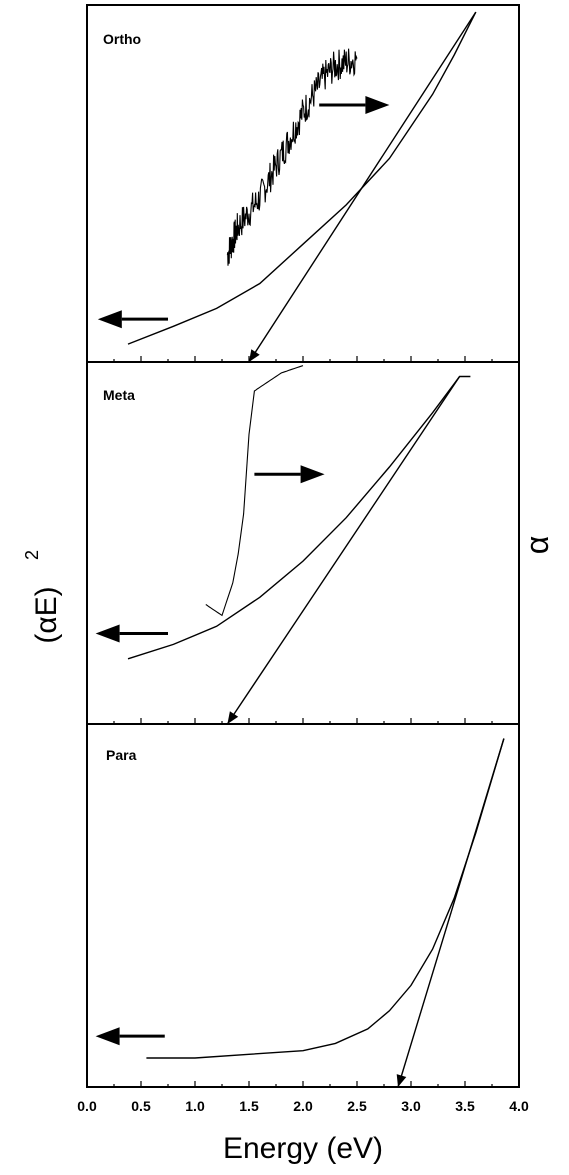 The image size is (569, 1175). I want to click on x-axis-title: Energy (eV), so click(303, 1148).